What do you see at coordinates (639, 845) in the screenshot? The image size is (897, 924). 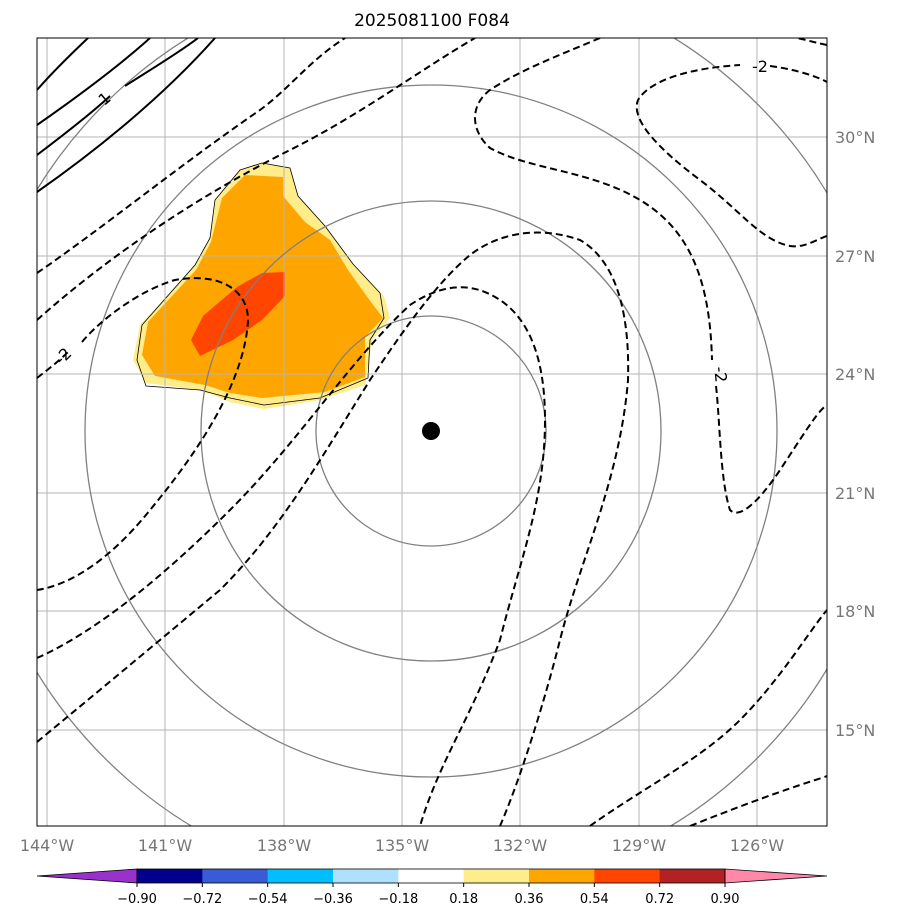 I see `lon-label: 129°W` at bounding box center [639, 845].